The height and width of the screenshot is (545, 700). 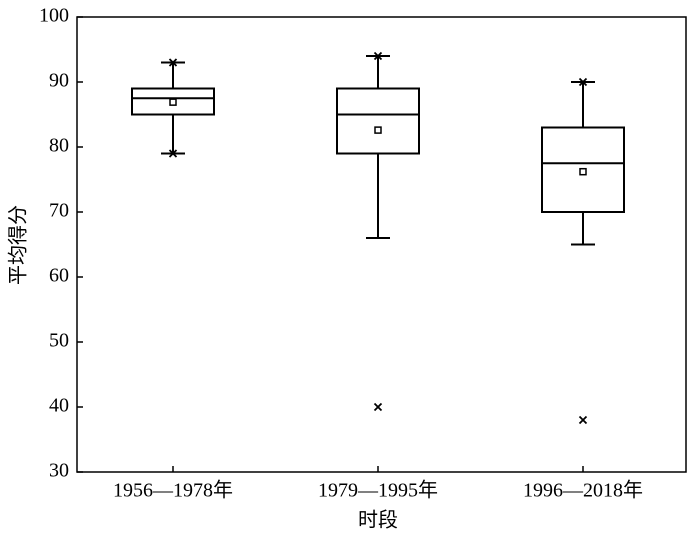 I want to click on y-tick-label: 60, so click(x=59, y=276).